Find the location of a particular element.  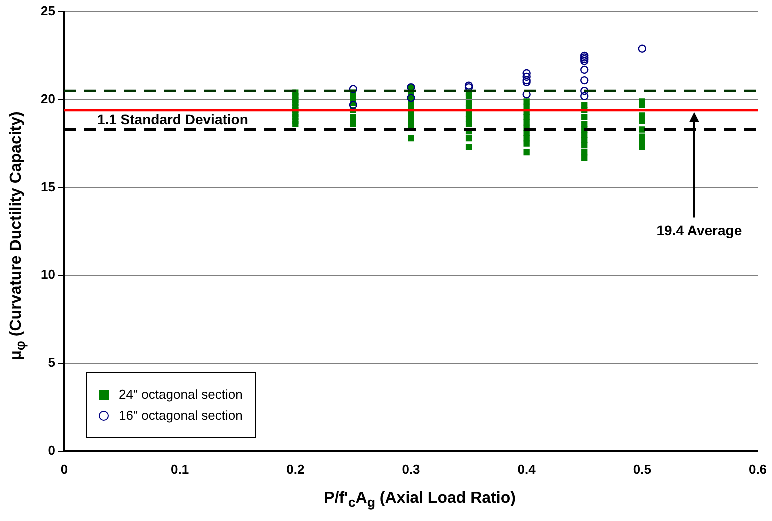

ref-line-label: 1.1 Standard Deviation is located at coordinates (172, 120).